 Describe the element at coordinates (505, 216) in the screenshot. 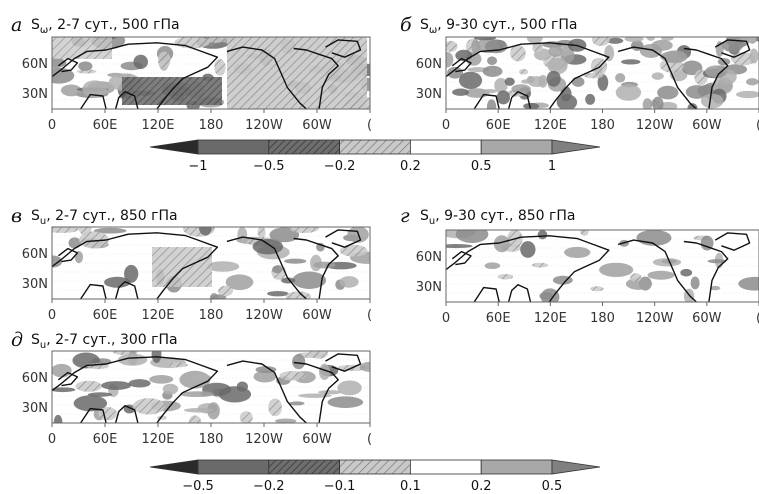

I see `title-text: , 9-30 сут., 850 гПа` at that location.